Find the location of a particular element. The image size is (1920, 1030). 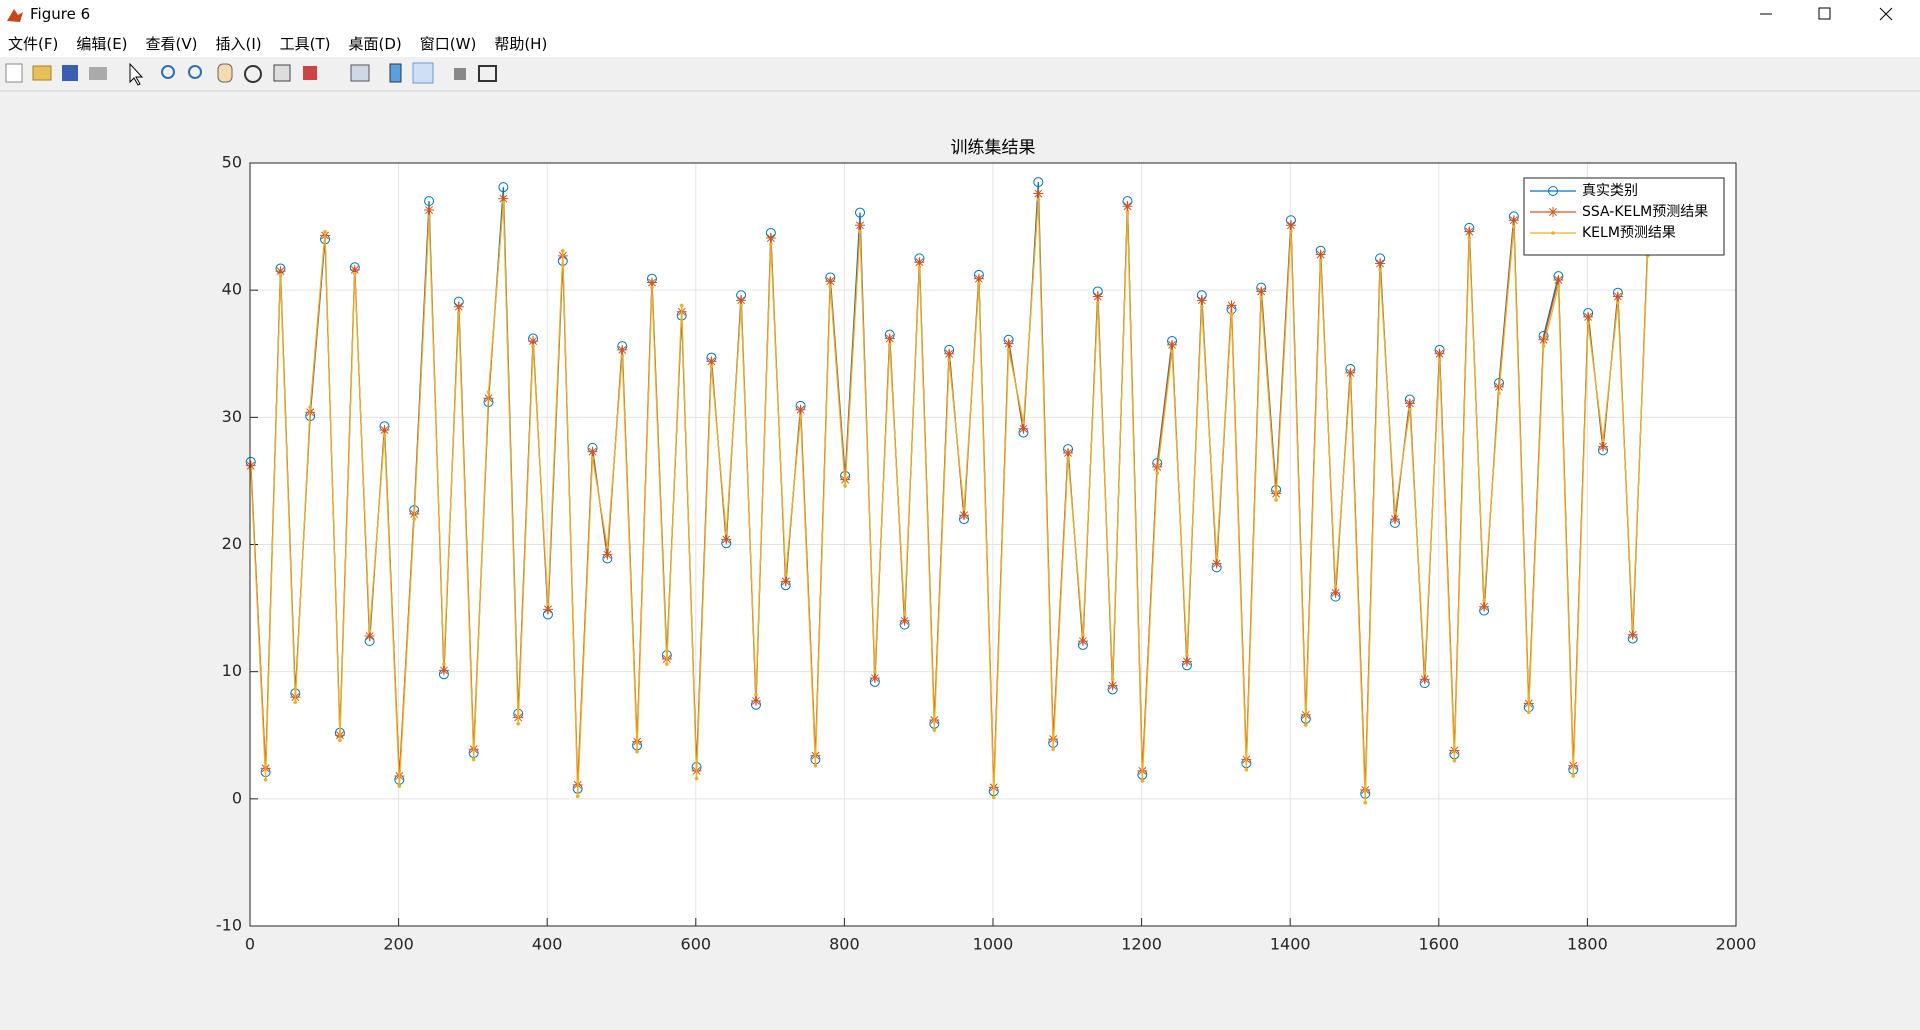

legend: 真实类别 SSA-KELM预测结果 KELM预测结果 is located at coordinates (1624, 216).